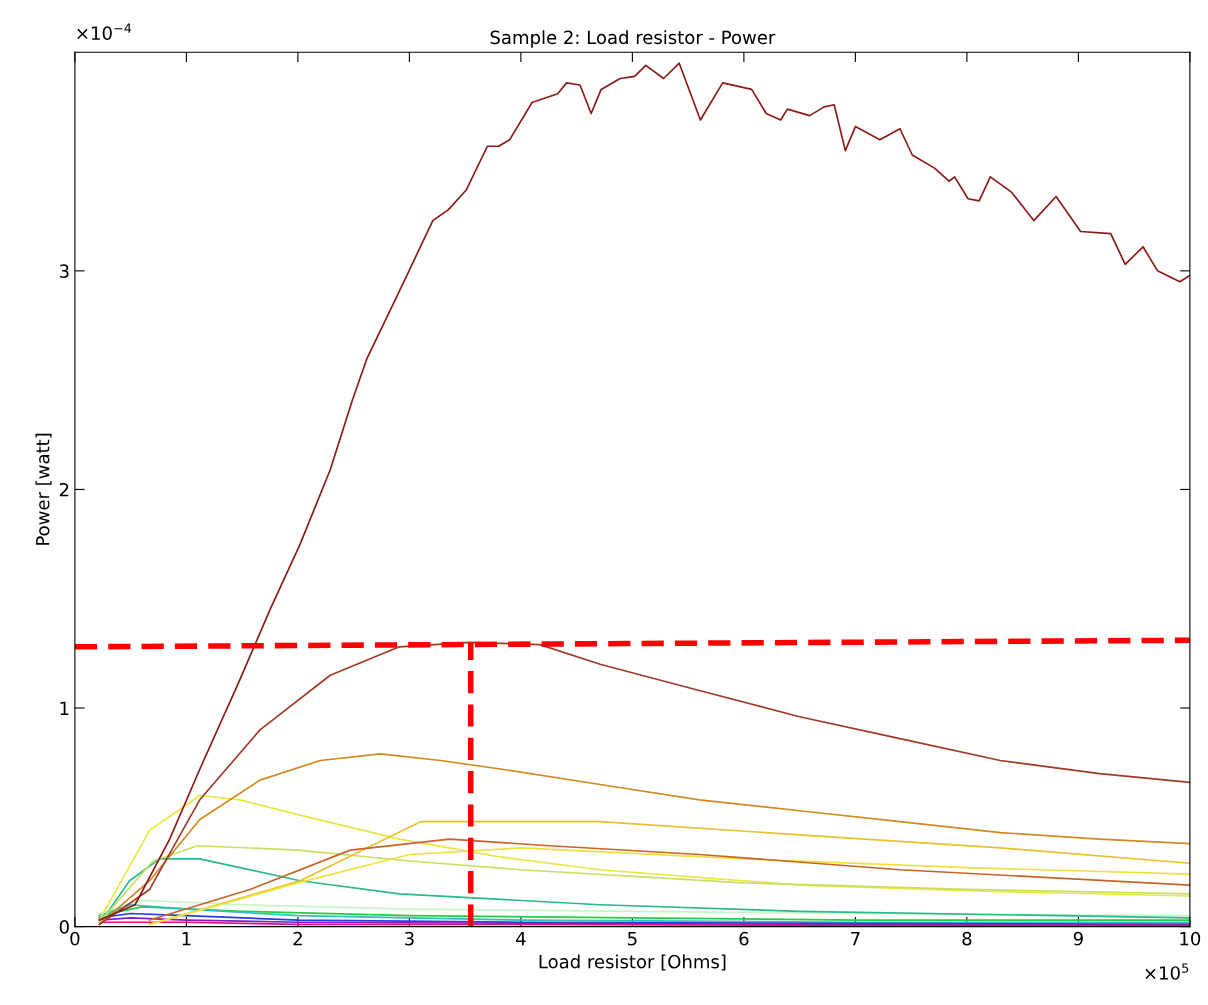 The width and height of the screenshot is (1208, 1005). What do you see at coordinates (409, 938) in the screenshot?
I see `x-tick-label: 3` at bounding box center [409, 938].